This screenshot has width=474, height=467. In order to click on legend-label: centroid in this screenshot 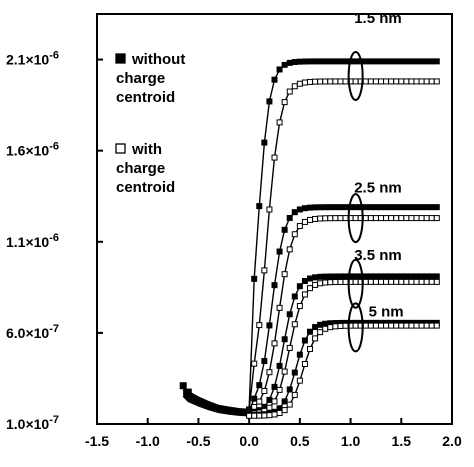, I will do `click(145, 187)`.